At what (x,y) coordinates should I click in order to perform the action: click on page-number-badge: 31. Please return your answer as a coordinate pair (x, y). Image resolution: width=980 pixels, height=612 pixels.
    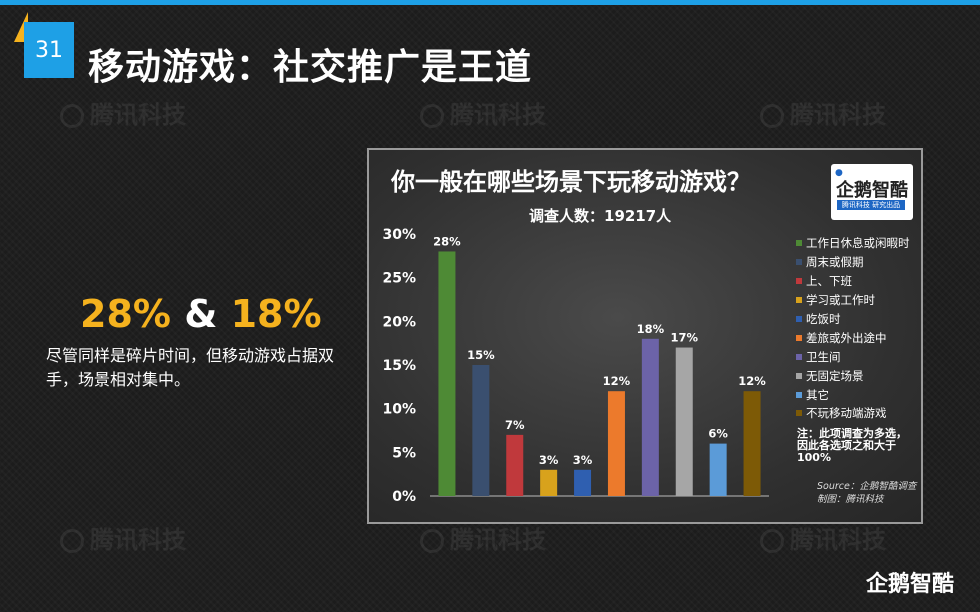
    Looking at the image, I should click on (45, 47).